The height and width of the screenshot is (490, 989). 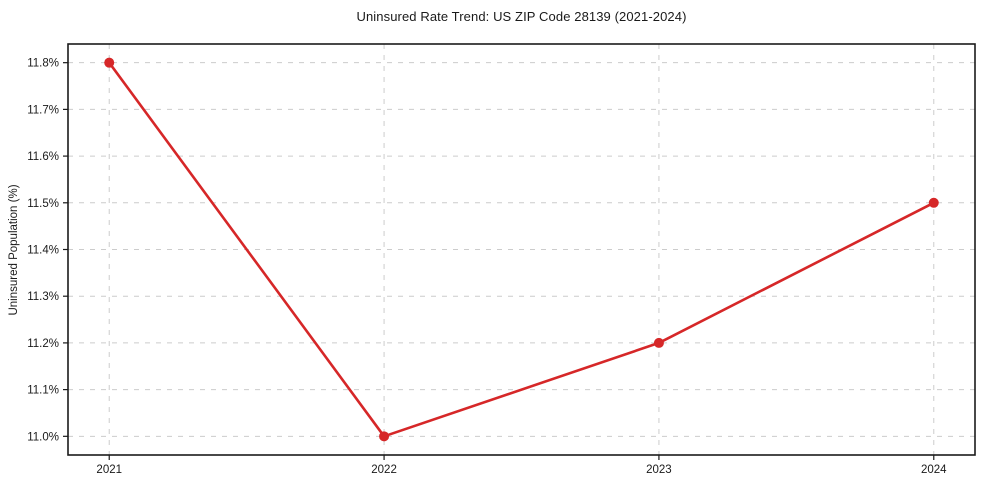 I want to click on x-tick-label: 2023, so click(x=659, y=470).